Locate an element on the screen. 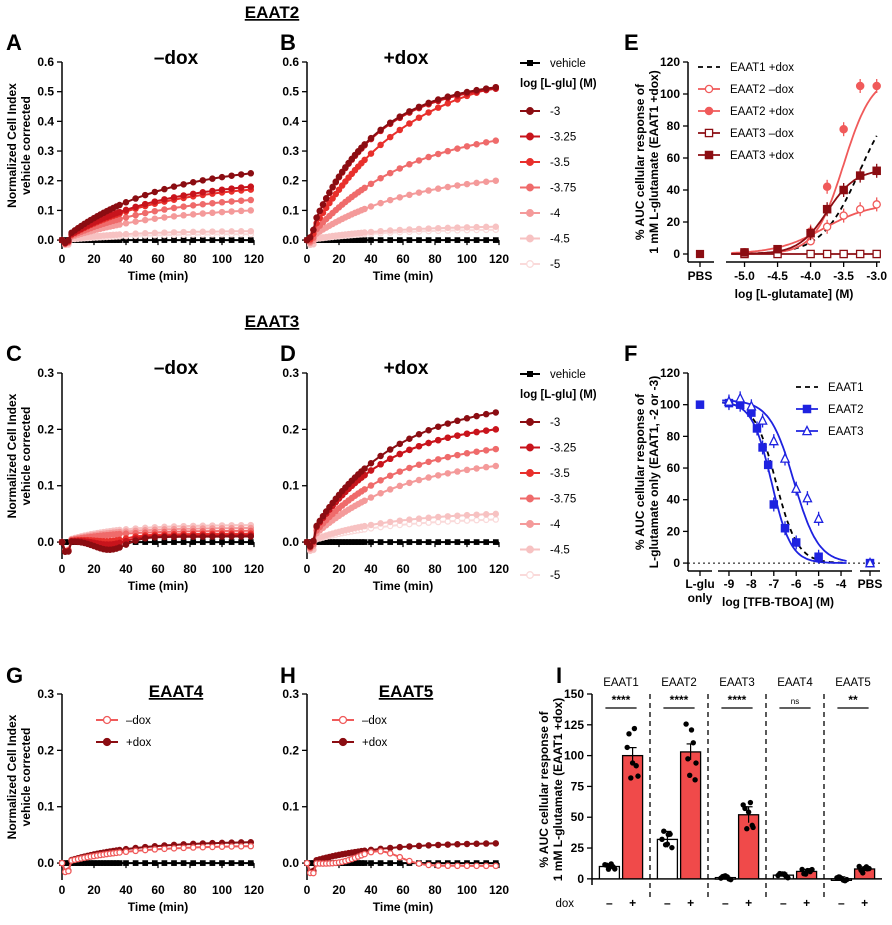 This screenshot has width=892, height=925. legend-label: -3.25 is located at coordinates (563, 138).